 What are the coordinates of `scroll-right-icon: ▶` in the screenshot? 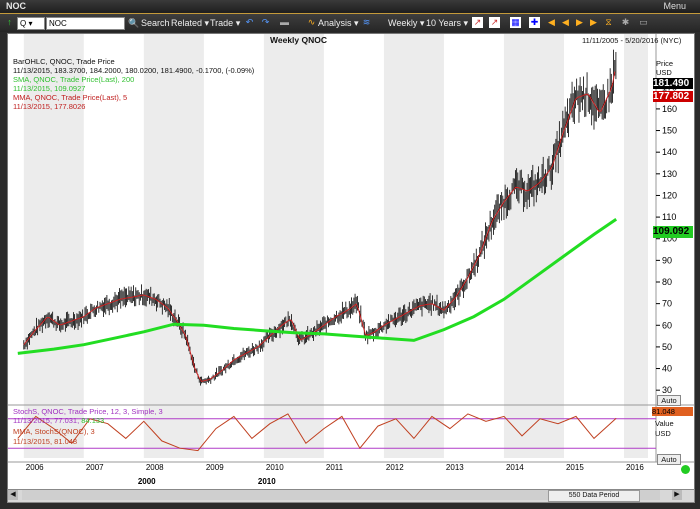 It's located at (579, 22).